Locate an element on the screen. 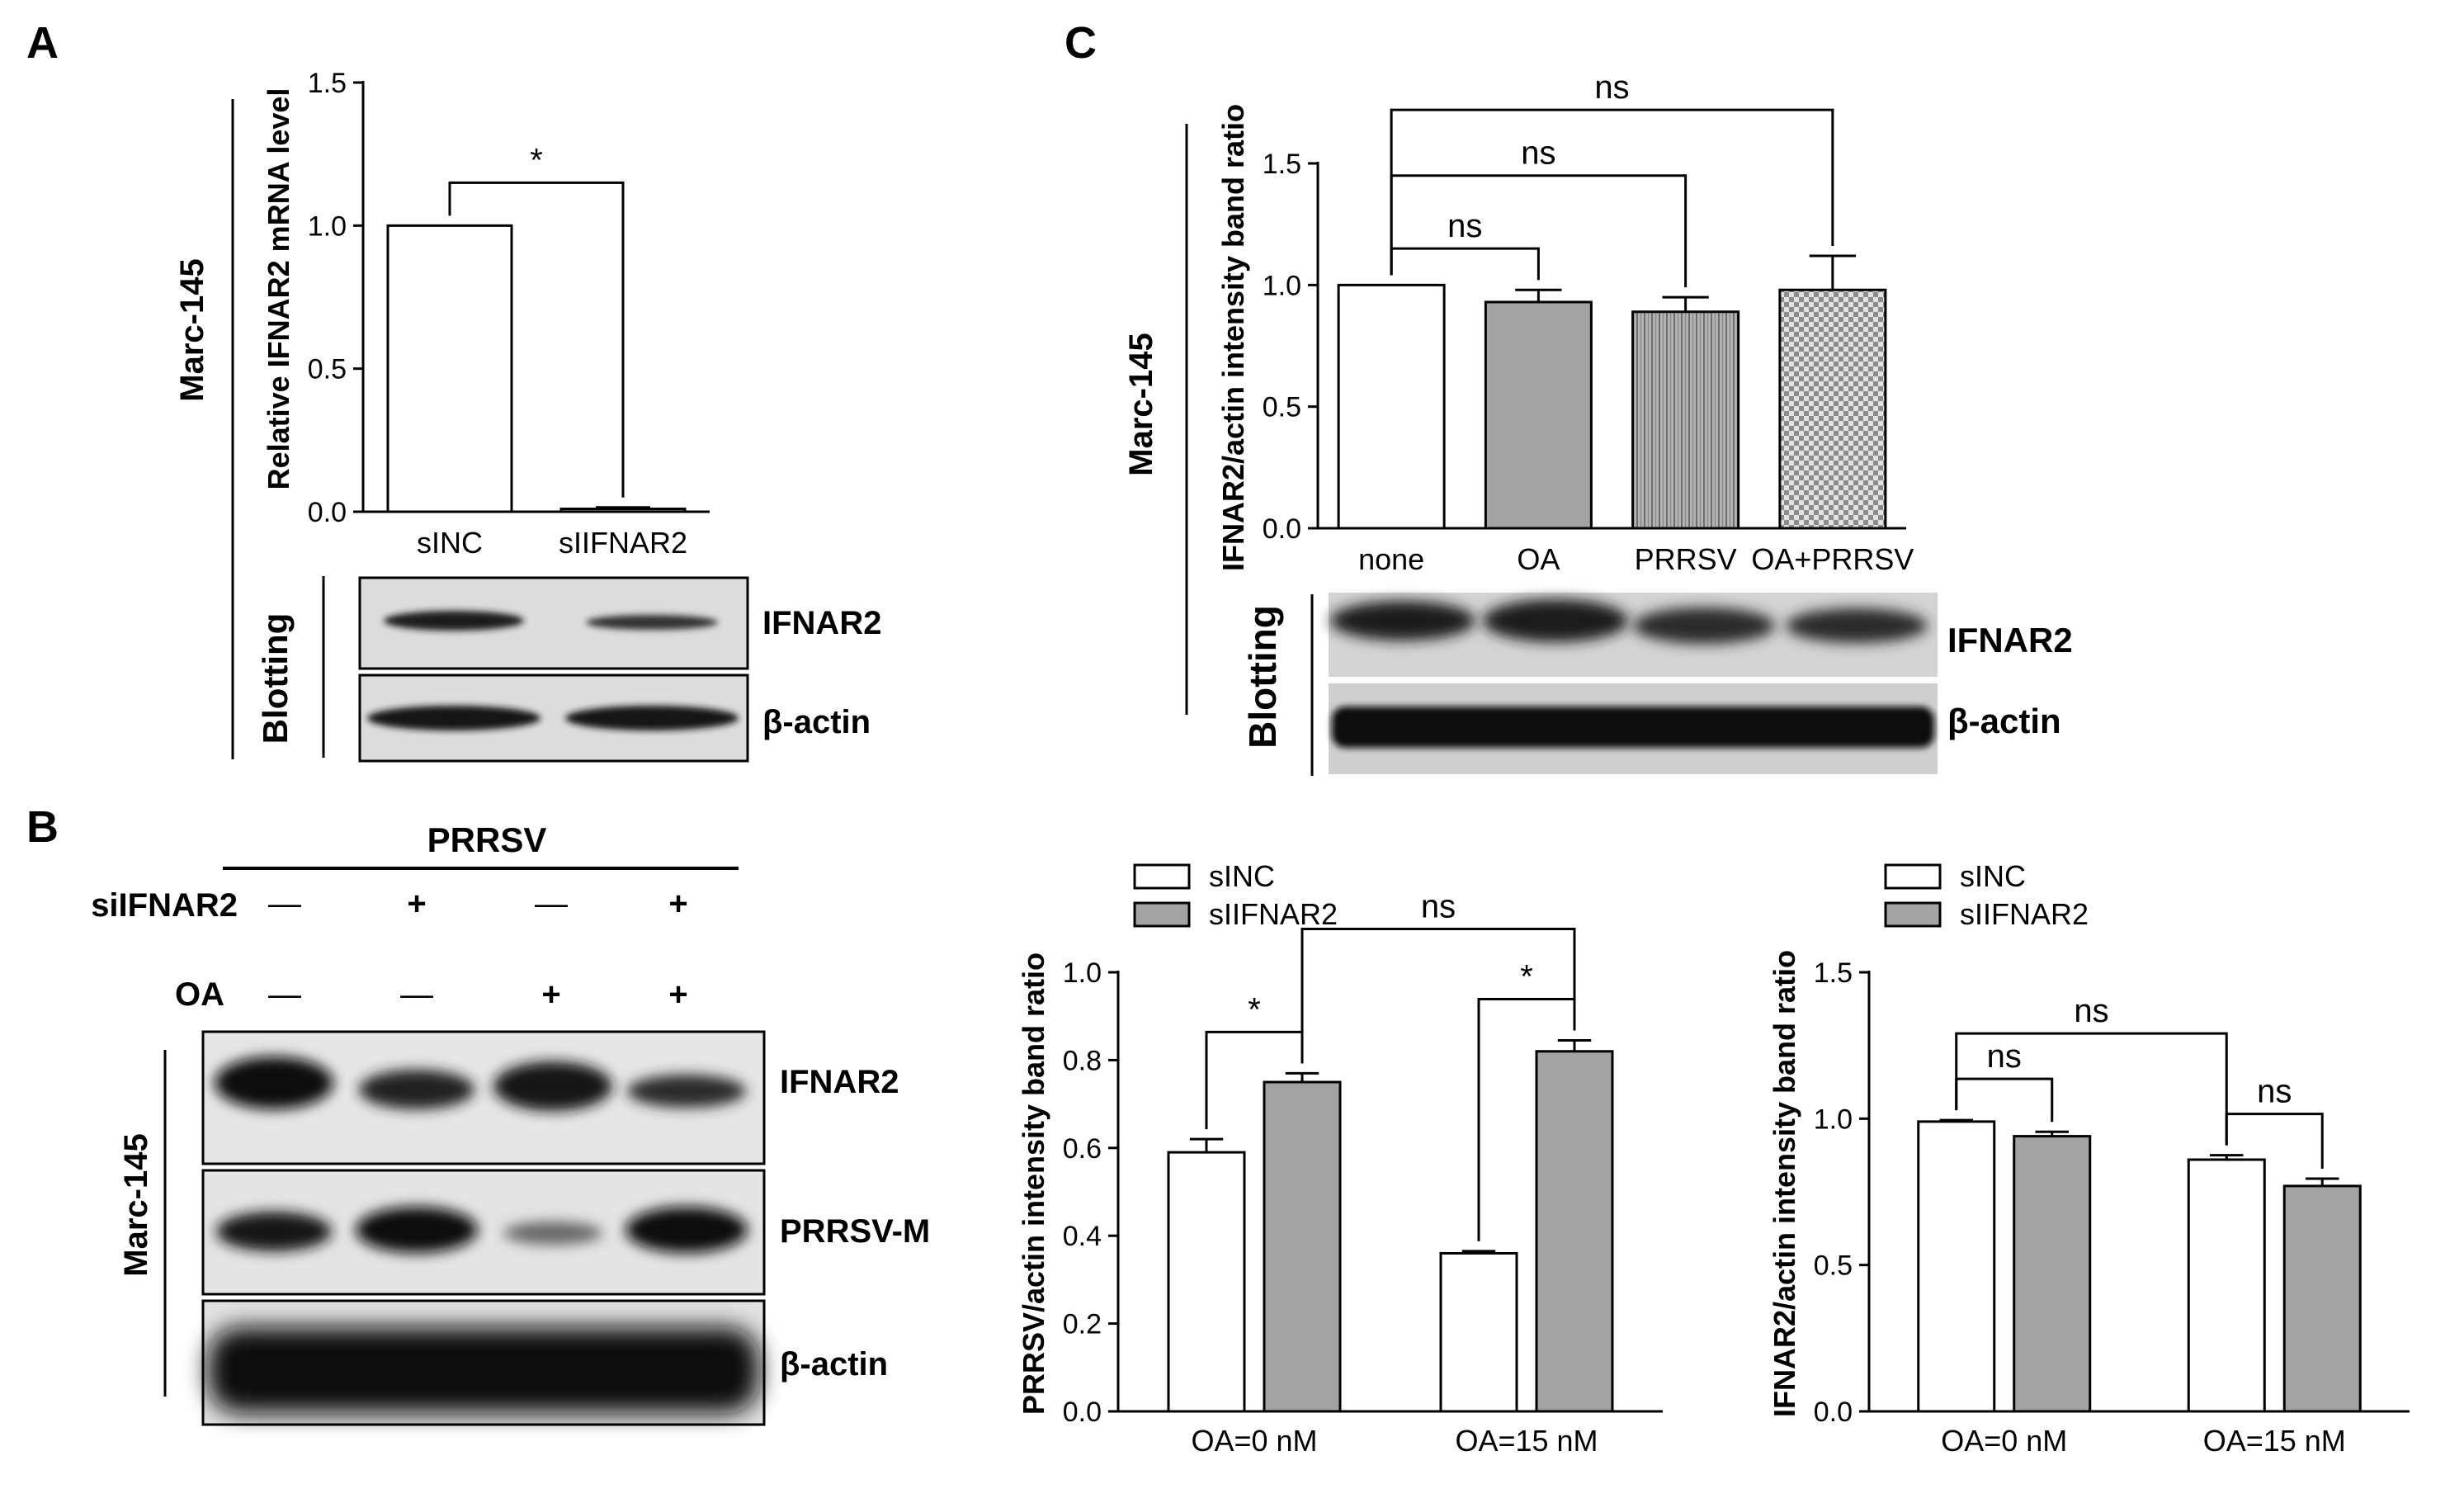  blot-label-b-ifnar2: IFNAR2 is located at coordinates (839, 1082).